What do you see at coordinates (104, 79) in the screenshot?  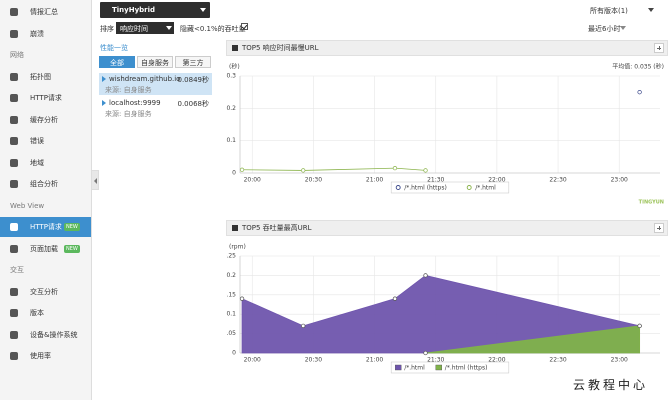 I see `entry-marker` at bounding box center [104, 79].